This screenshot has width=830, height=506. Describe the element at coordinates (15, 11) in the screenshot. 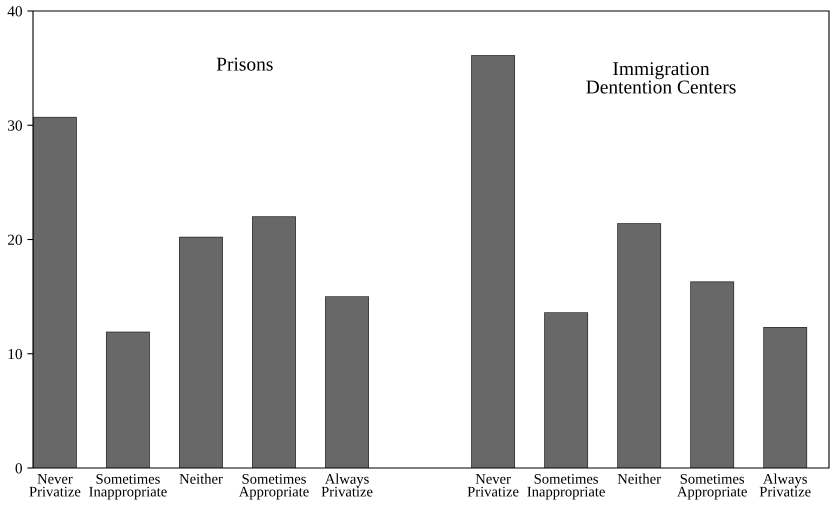

I see `y-tick-label: 40` at that location.